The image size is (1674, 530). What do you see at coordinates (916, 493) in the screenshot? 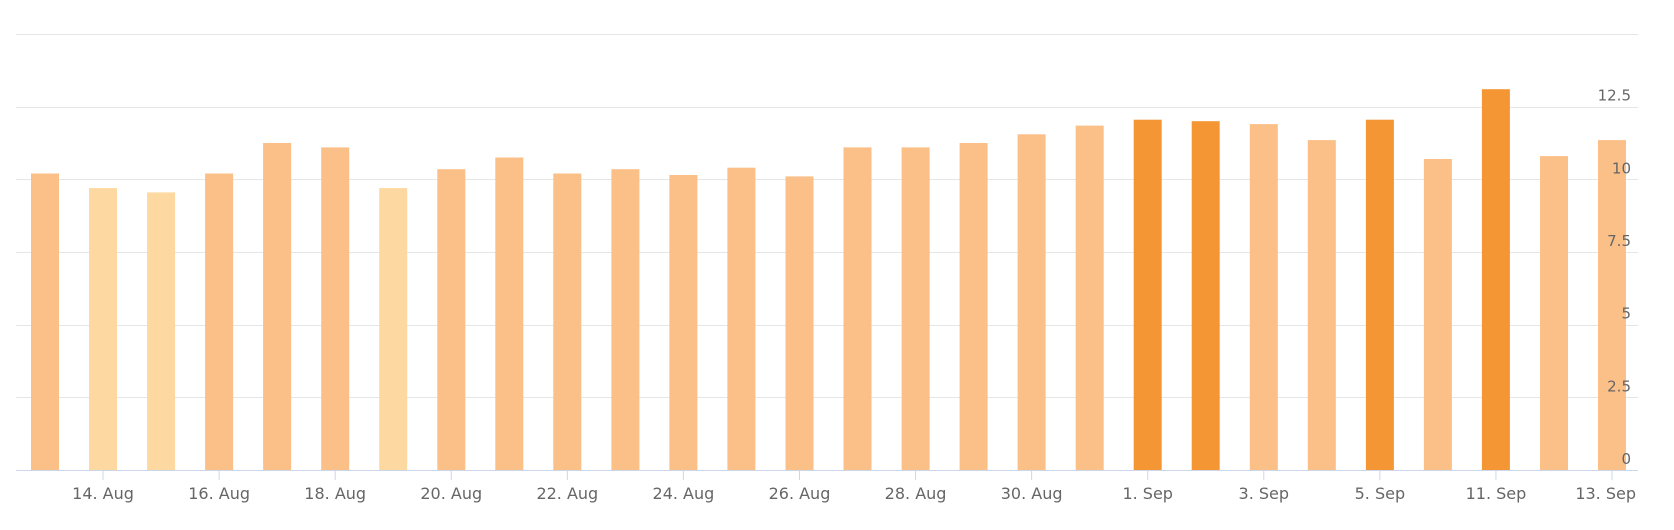
I see `x-tick-label: 28. Aug` at bounding box center [916, 493].